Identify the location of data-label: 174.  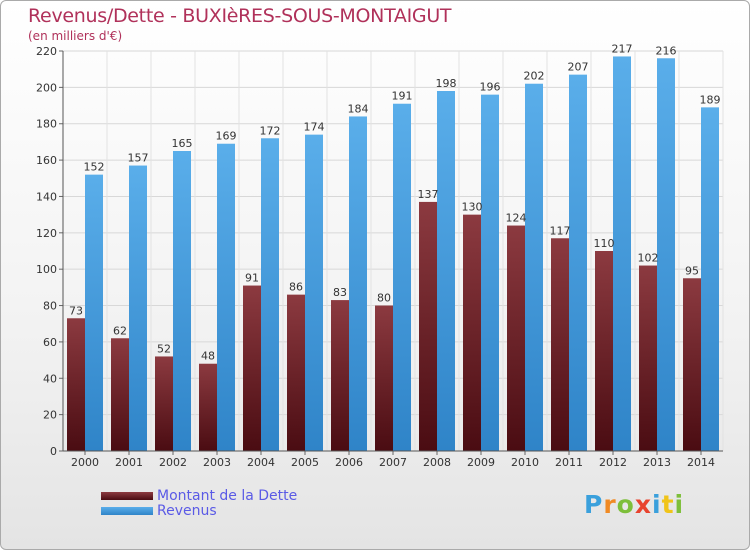
(314, 127).